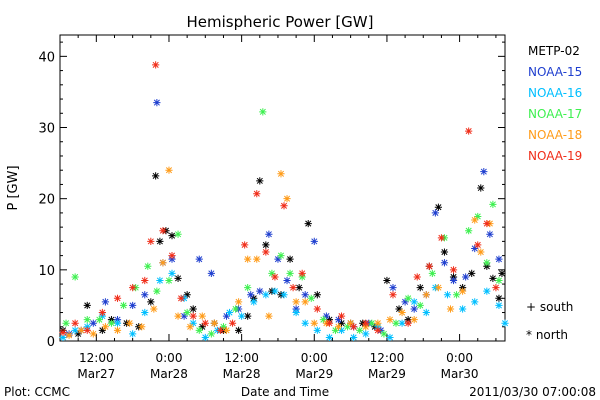  Describe the element at coordinates (555, 93) in the screenshot. I see `legend-entry-NOAA-16: NOAA-16` at that location.